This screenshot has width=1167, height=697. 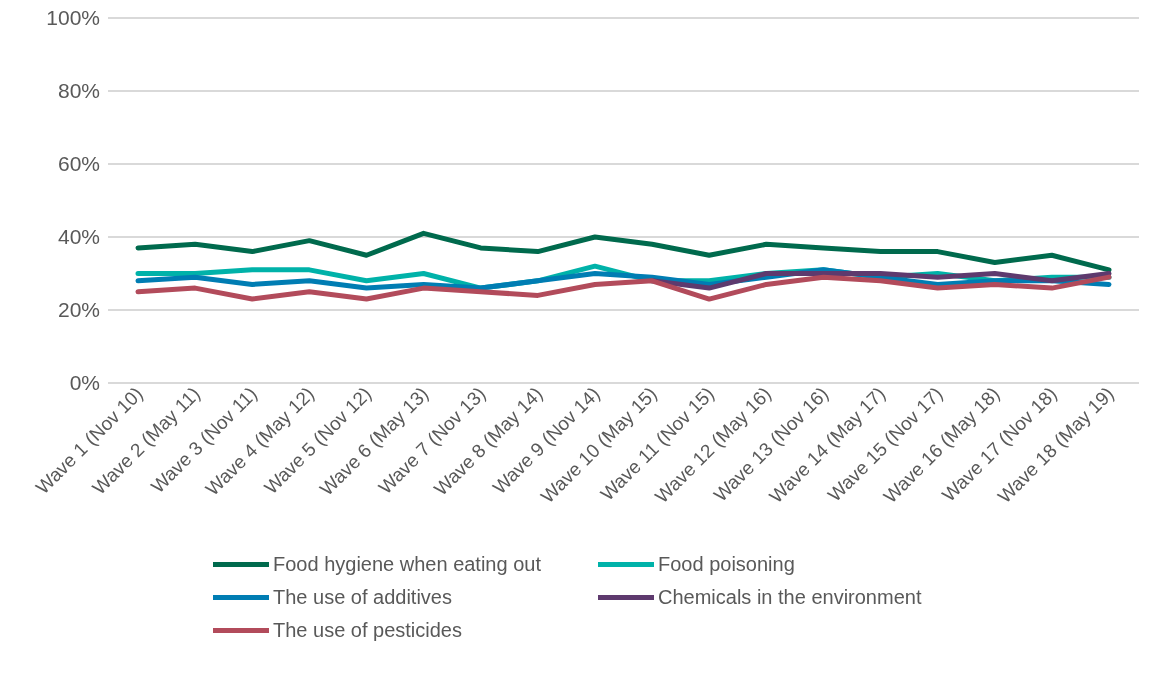 What do you see at coordinates (362, 597) in the screenshot?
I see `legend-label: The use of additives` at bounding box center [362, 597].